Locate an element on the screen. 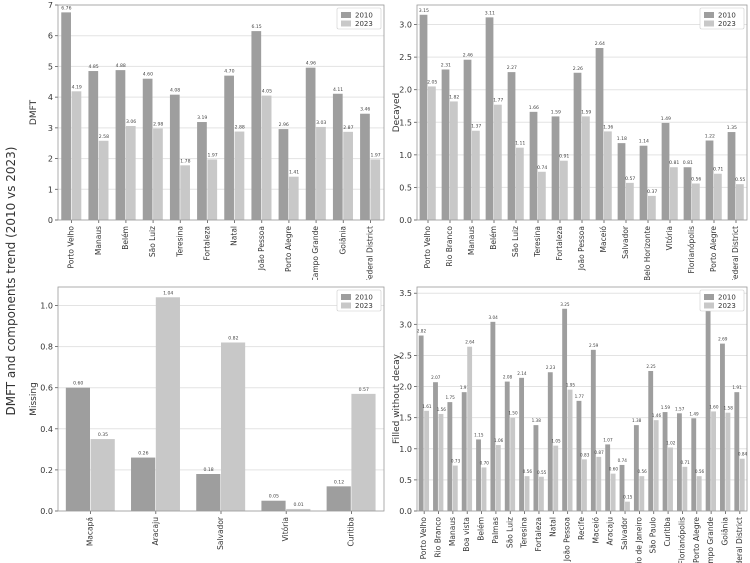 This screenshot has height=563, width=750. bar-2023-teresina is located at coordinates (185, 192).